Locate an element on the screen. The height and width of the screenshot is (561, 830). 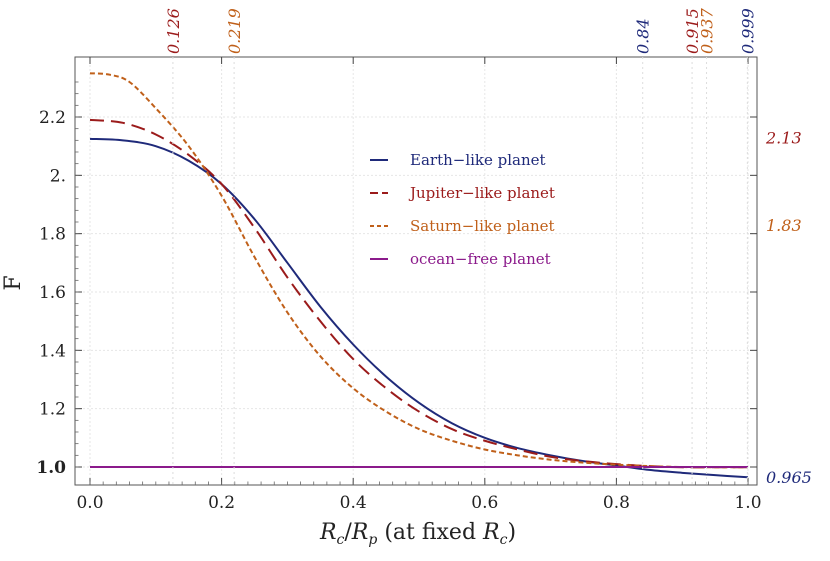
y-tick-label: 1.8 is located at coordinates (52, 235).